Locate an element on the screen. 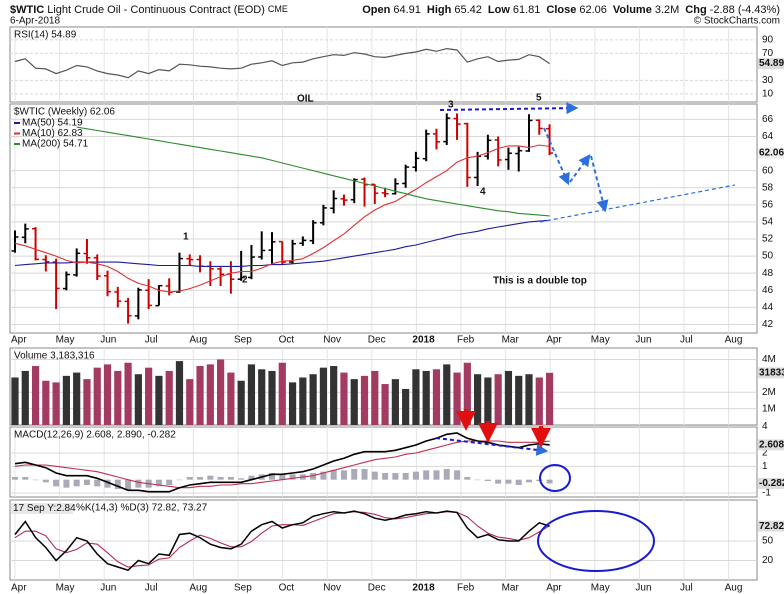 The width and height of the screenshot is (784, 594). annotation: 4 is located at coordinates (483, 192).